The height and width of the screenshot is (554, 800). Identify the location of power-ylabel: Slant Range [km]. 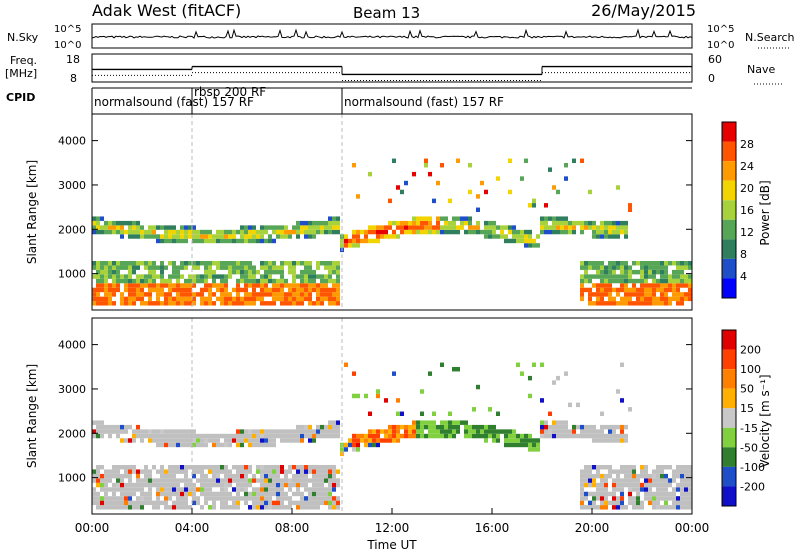
(32, 212).